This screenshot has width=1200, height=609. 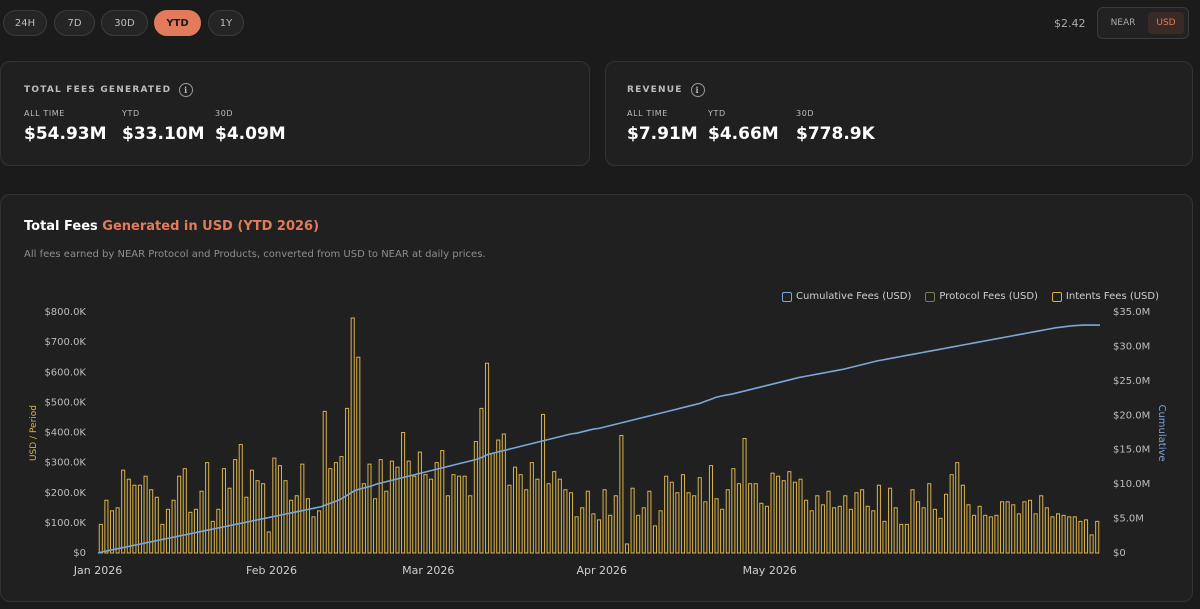 I want to click on fees-stat-alltime: ALL TIME $54.93M, so click(x=65, y=126).